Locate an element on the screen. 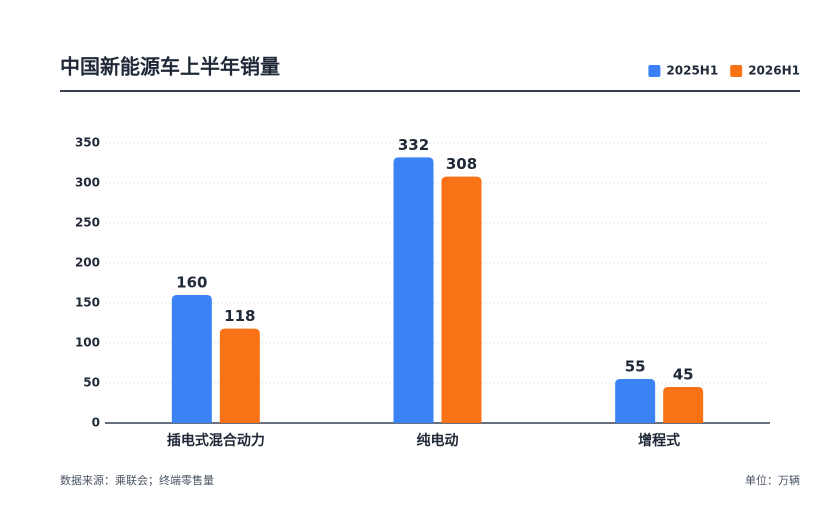  value-label: 118 is located at coordinates (239, 316).